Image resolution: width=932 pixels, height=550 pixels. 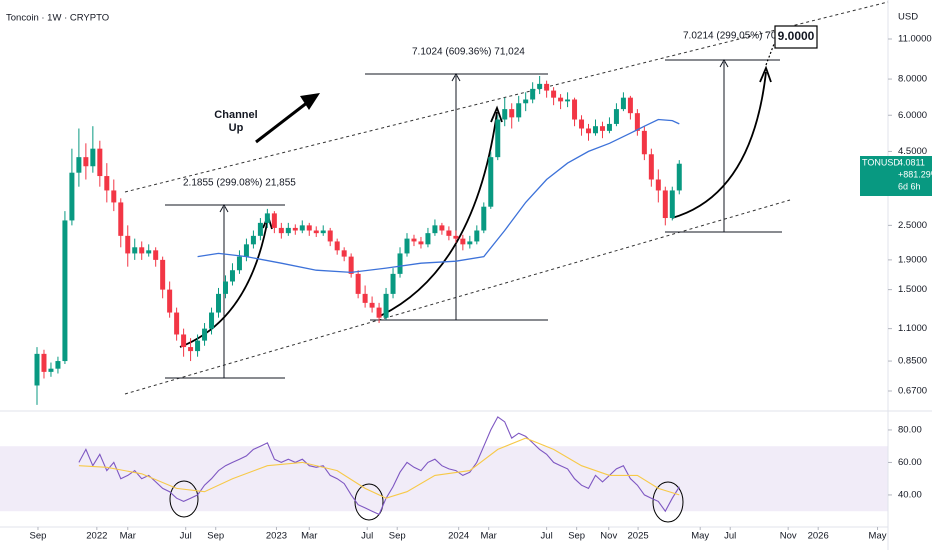 I want to click on y-tick-label: 4.5000, so click(x=912, y=151).